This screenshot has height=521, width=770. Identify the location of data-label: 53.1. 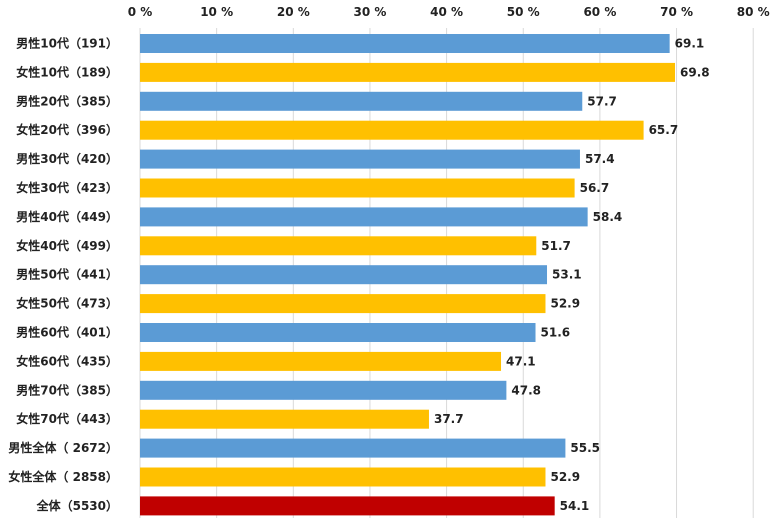
(567, 275).